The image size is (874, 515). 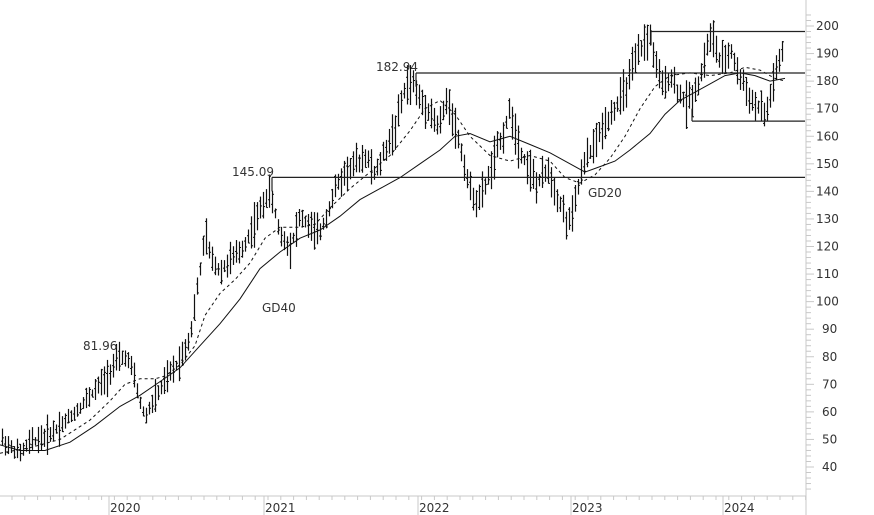 What do you see at coordinates (827, 274) in the screenshot?
I see `y-tick-label: 110` at bounding box center [827, 274].